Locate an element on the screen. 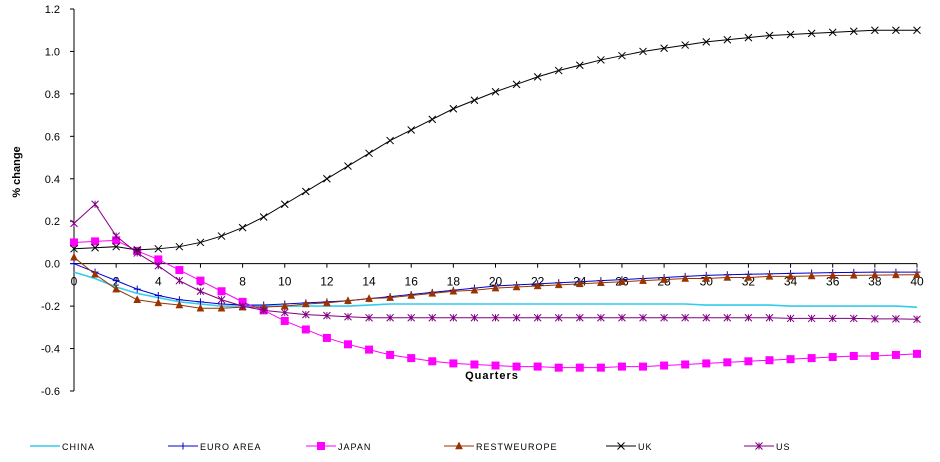 Image resolution: width=940 pixels, height=462 pixels. x-tick-label: 0 is located at coordinates (74, 282).